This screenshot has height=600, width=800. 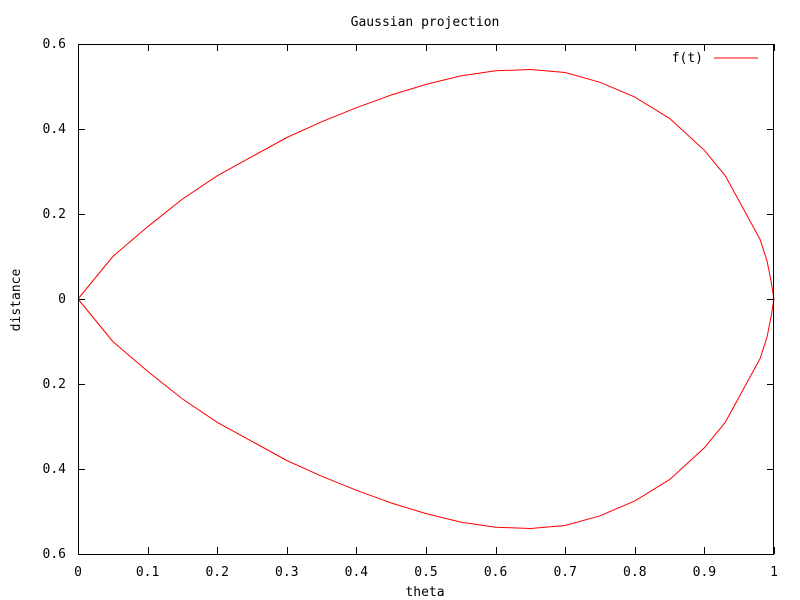 I want to click on y-tick-label: 0, so click(x=62, y=299).